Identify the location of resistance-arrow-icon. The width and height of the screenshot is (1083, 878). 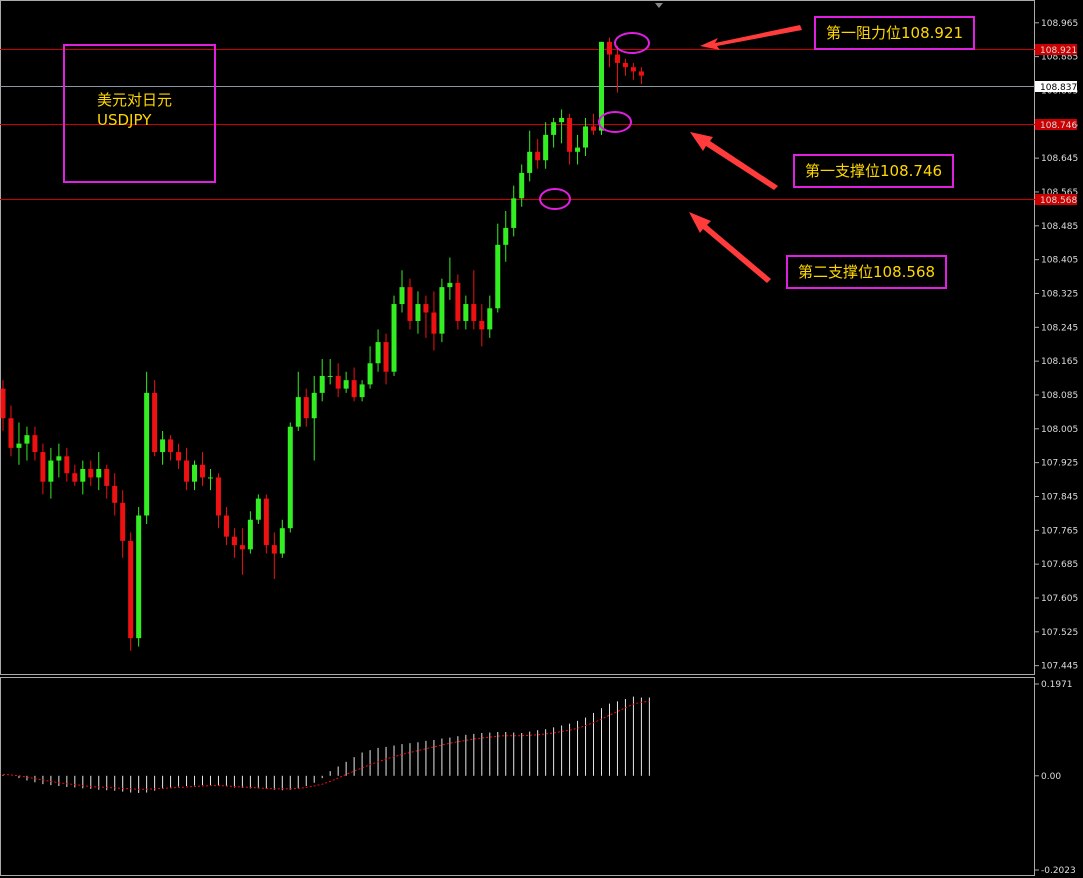
(751, 37).